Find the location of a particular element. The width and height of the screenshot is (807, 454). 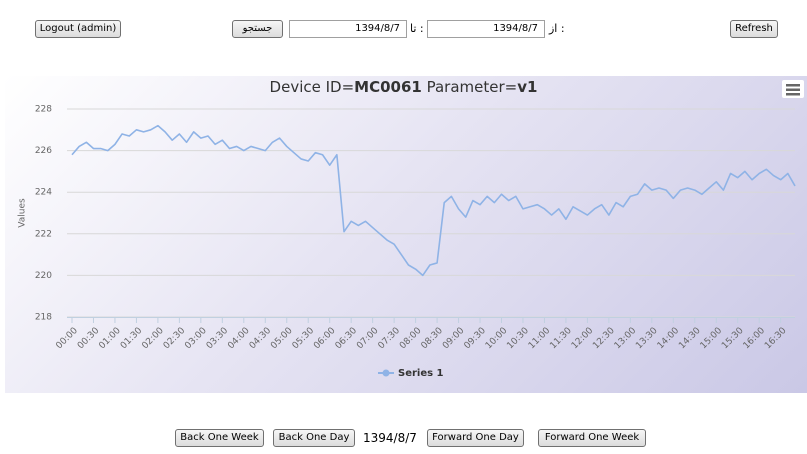

x-tick-label: 03:30 is located at coordinates (218, 339).